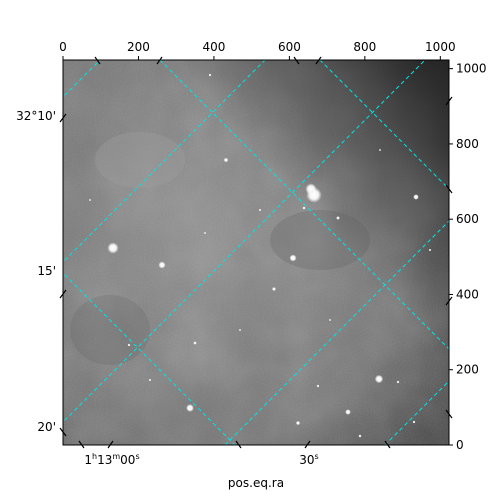 This screenshot has height=500, width=500. I want to click on x-axis-title: pos.eq.ra, so click(256, 483).